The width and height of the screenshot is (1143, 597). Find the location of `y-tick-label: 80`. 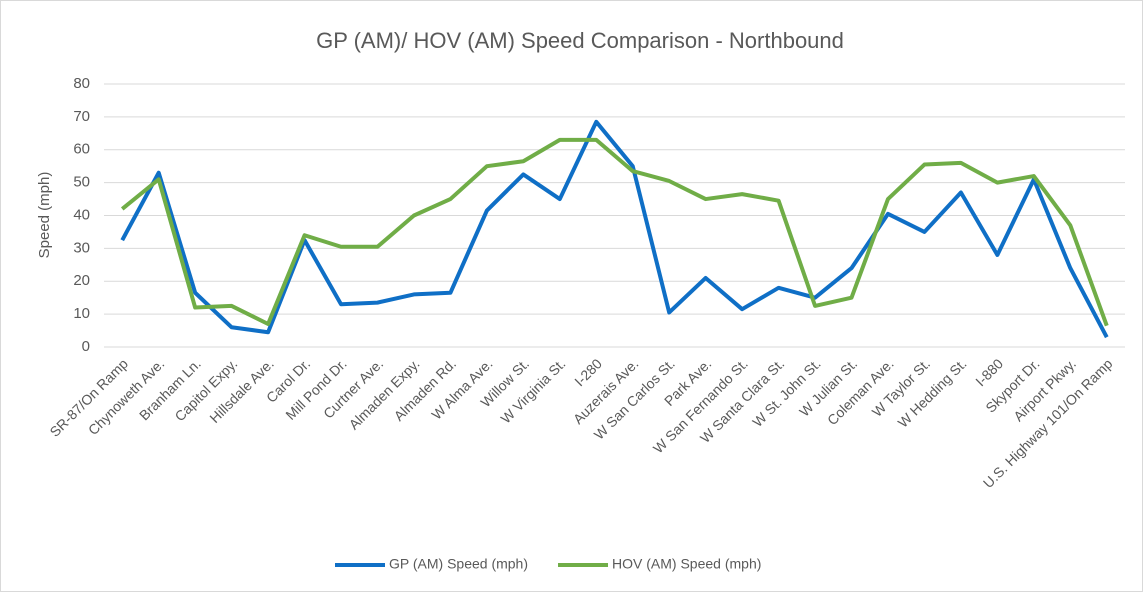

y-tick-label: 80 is located at coordinates (81, 83).